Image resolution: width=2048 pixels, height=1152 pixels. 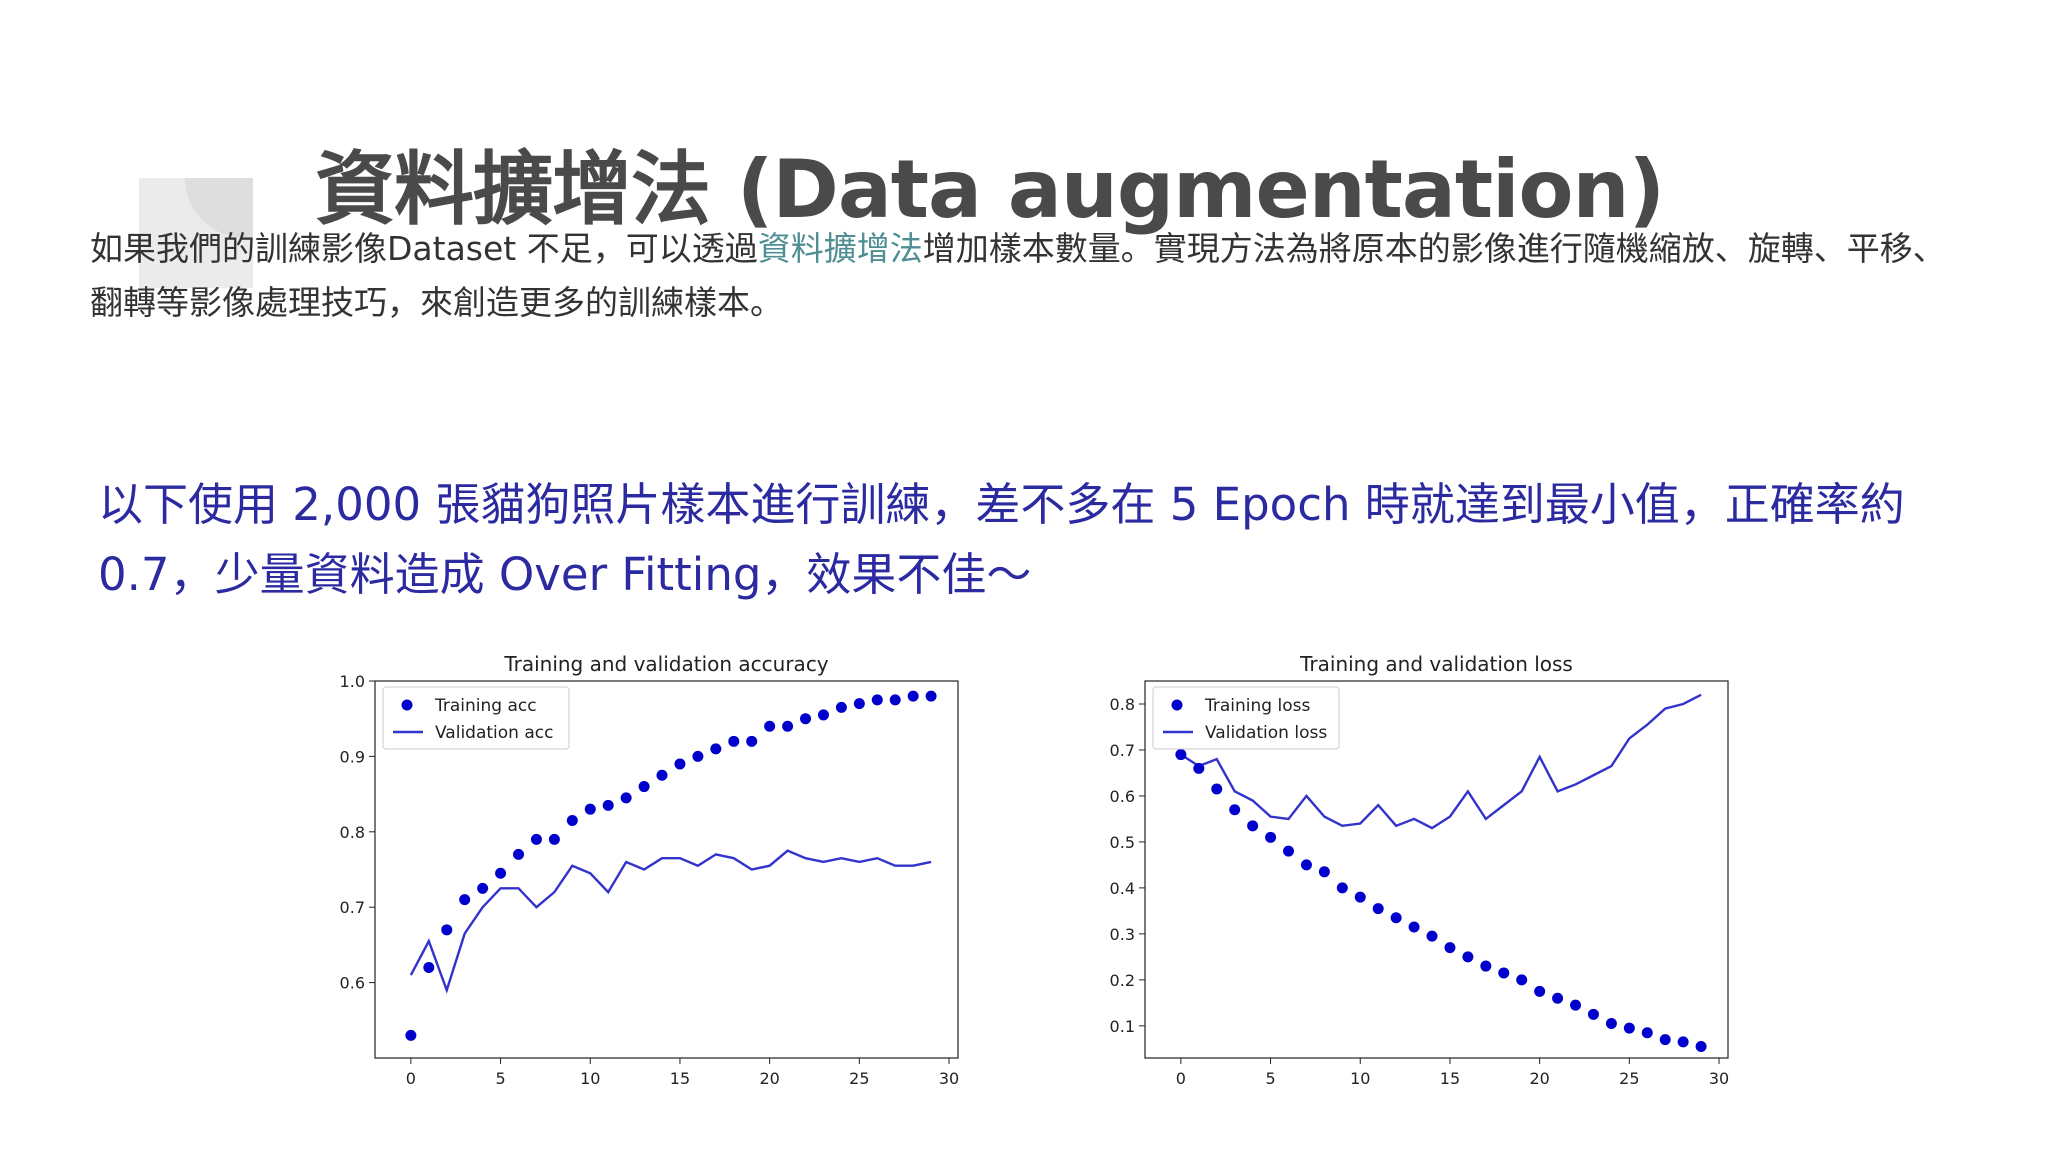 What do you see at coordinates (352, 681) in the screenshot?
I see `acc-y-tick-label: 1.0` at bounding box center [352, 681].